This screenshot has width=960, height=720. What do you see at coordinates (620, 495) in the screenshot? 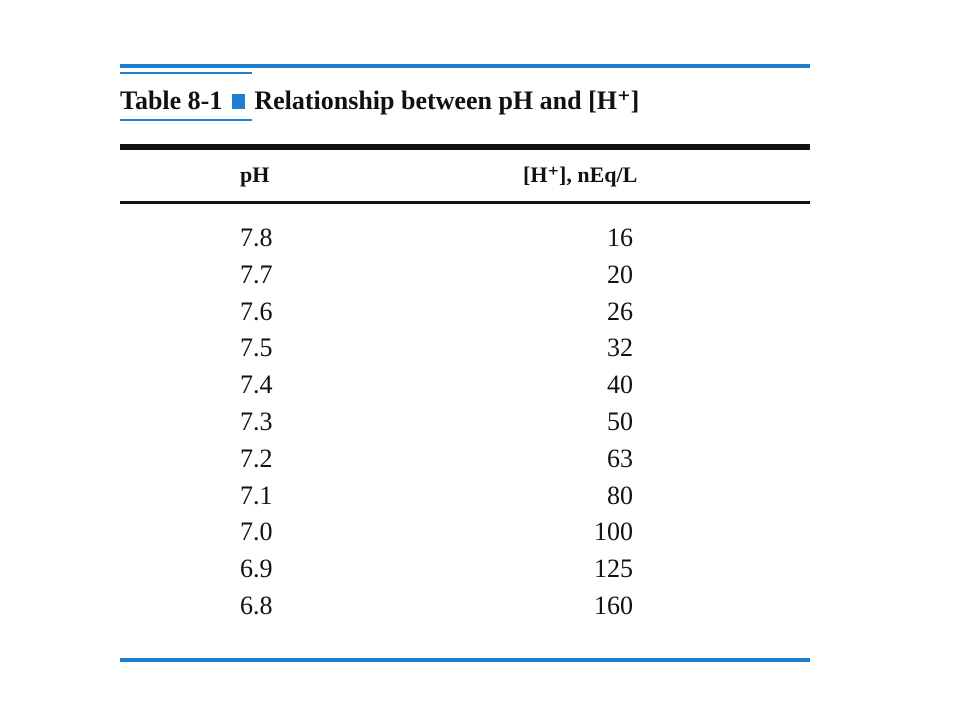
I see `h-concentration-cell: 80` at bounding box center [620, 495].